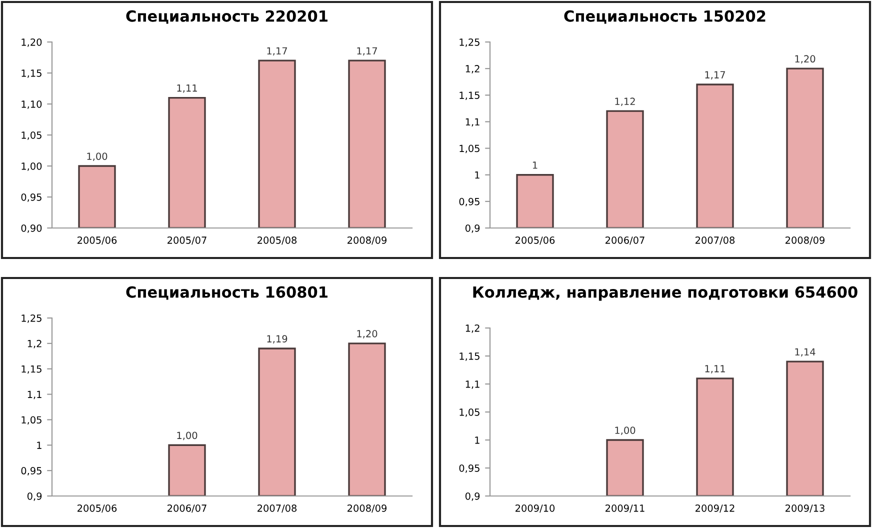 This screenshot has width=872, height=528. I want to click on chart-title: Специальность 150202, so click(665, 17).